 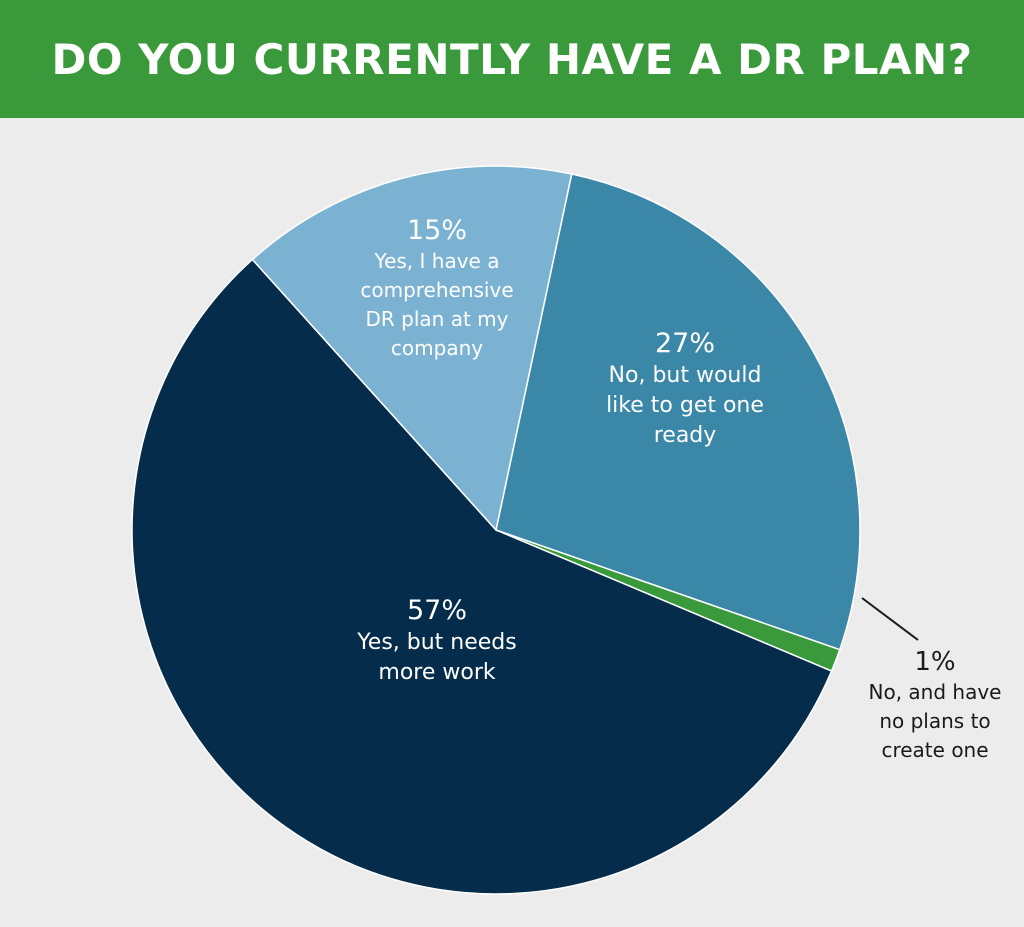 What do you see at coordinates (437, 610) in the screenshot?
I see `slice-value-label: 57%` at bounding box center [437, 610].